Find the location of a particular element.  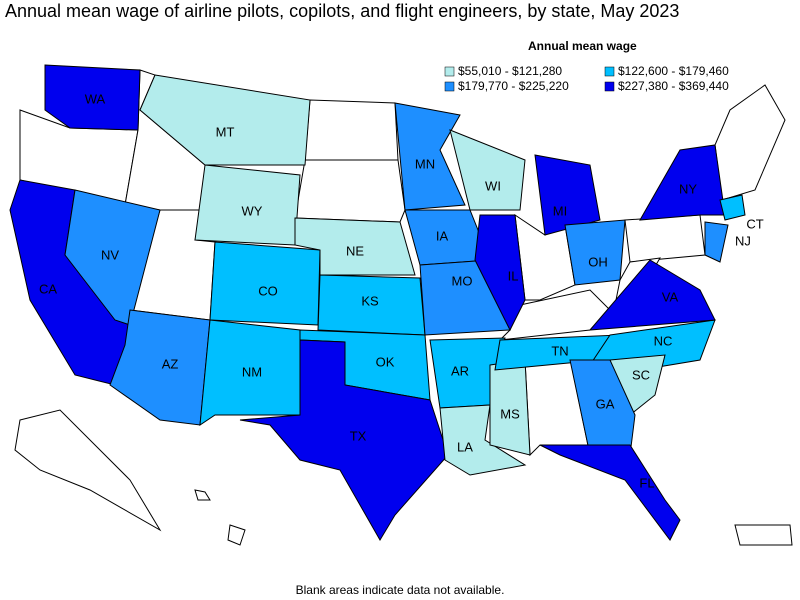

state-label: VA is located at coordinates (670, 296).